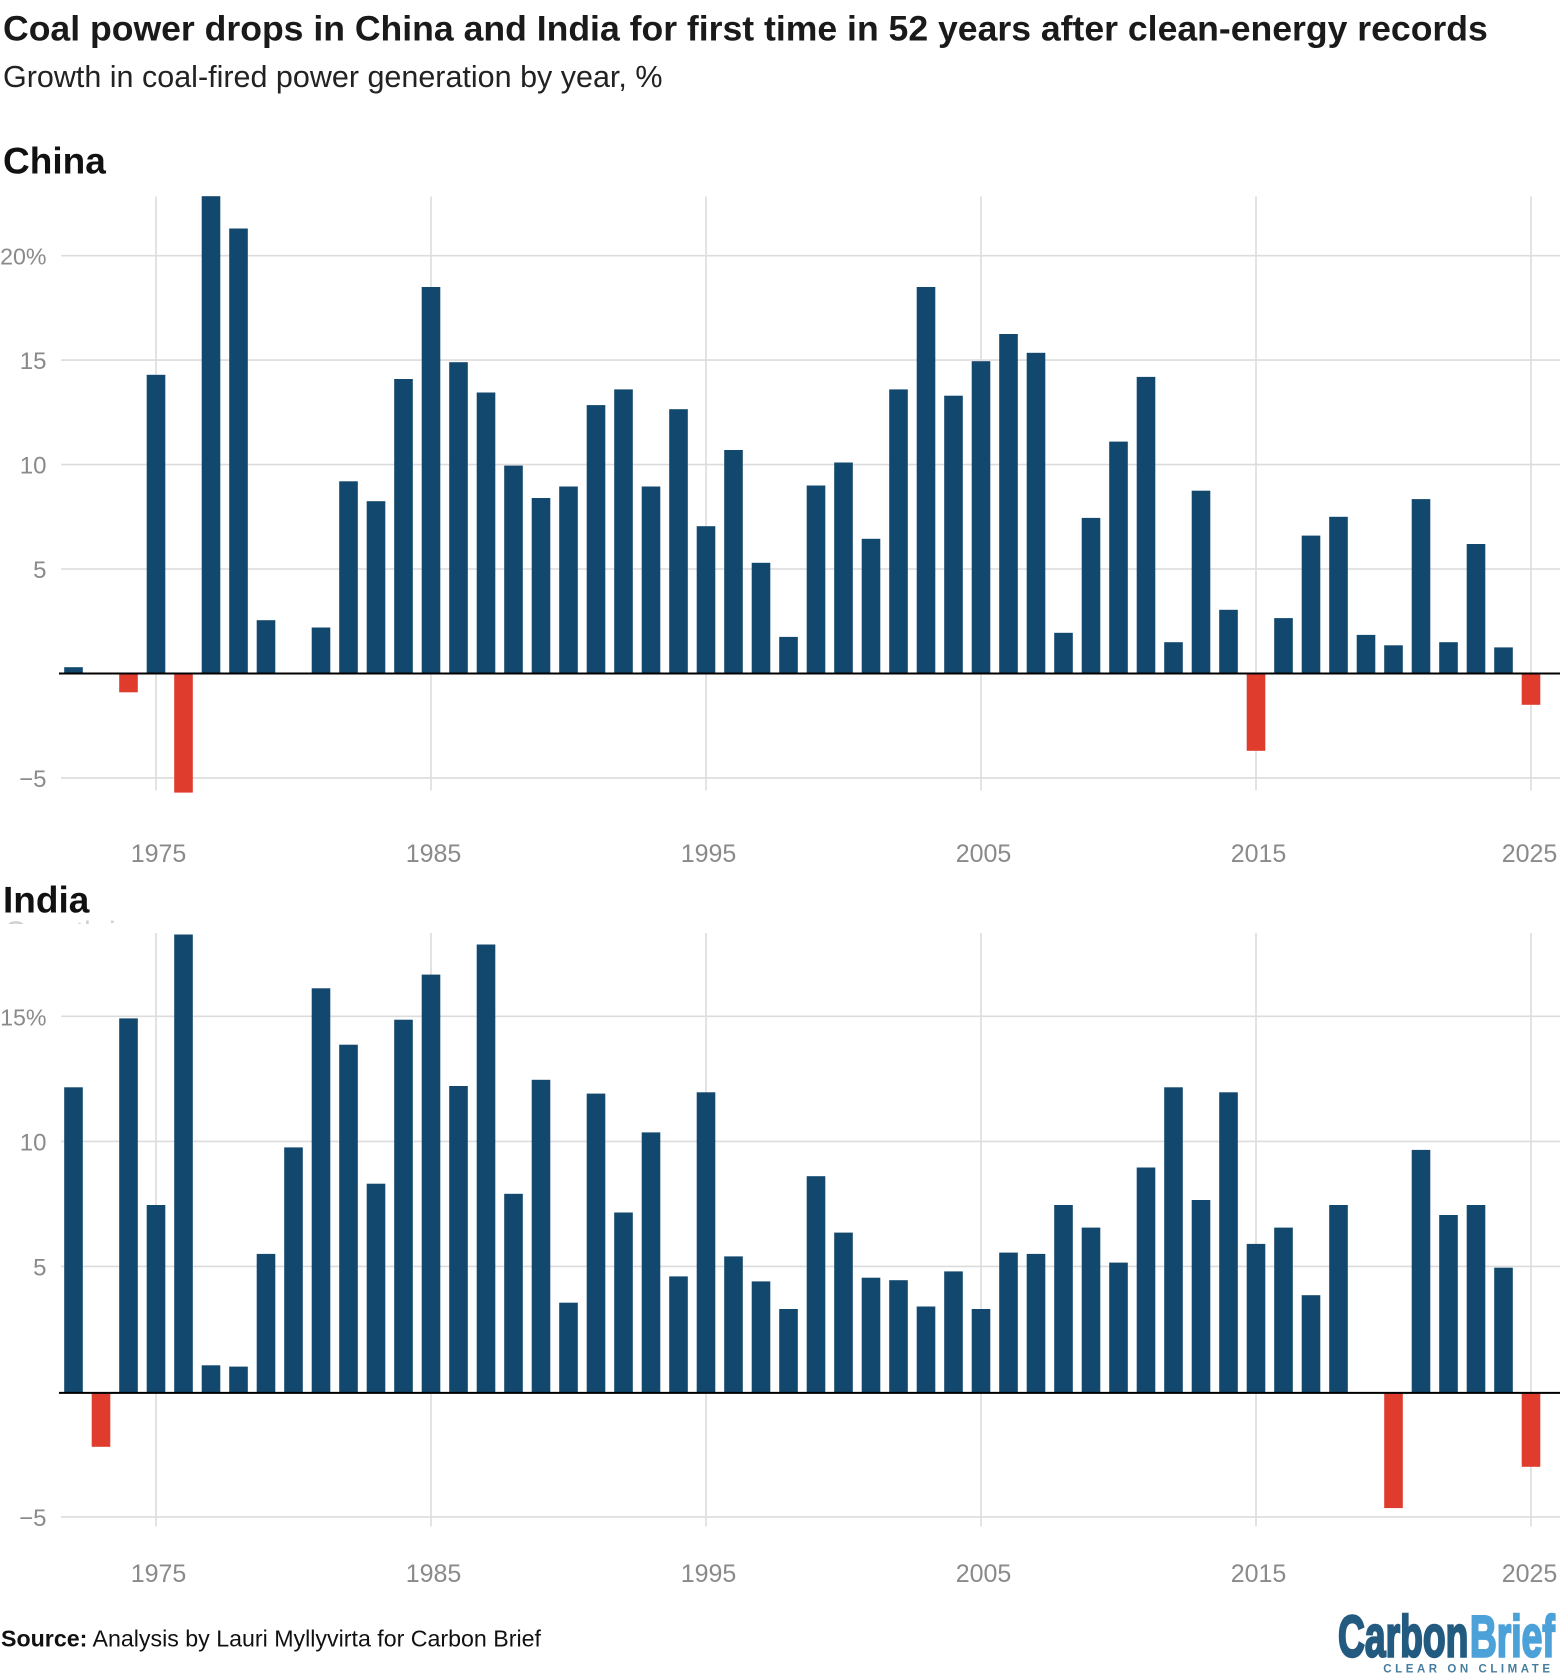 Image resolution: width=1560 pixels, height=1680 pixels. Describe the element at coordinates (33, 361) in the screenshot. I see `svg-text: 15` at that location.